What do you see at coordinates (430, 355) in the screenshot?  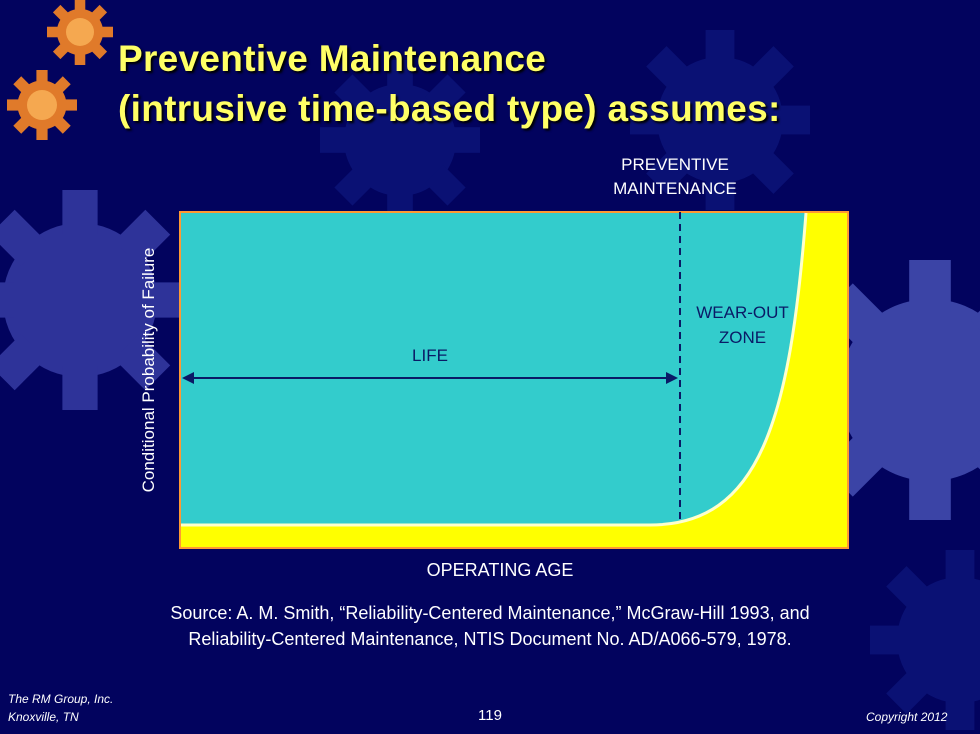 I see `life-label: LIFE` at bounding box center [430, 355].